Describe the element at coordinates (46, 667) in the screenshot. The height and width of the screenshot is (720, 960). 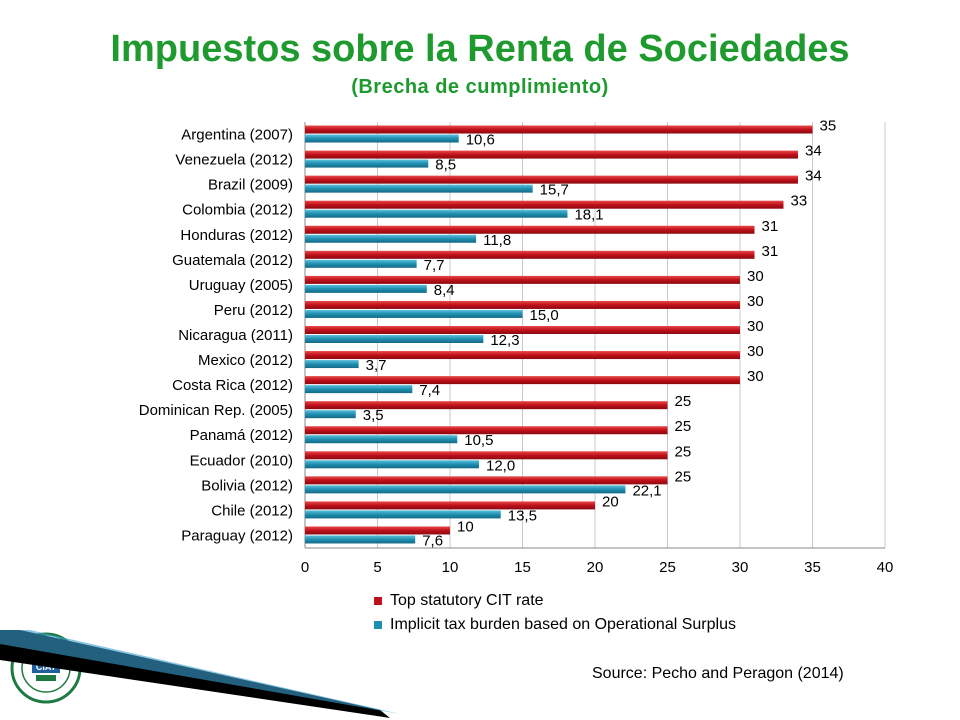
I see `logo-text: CIAT` at that location.